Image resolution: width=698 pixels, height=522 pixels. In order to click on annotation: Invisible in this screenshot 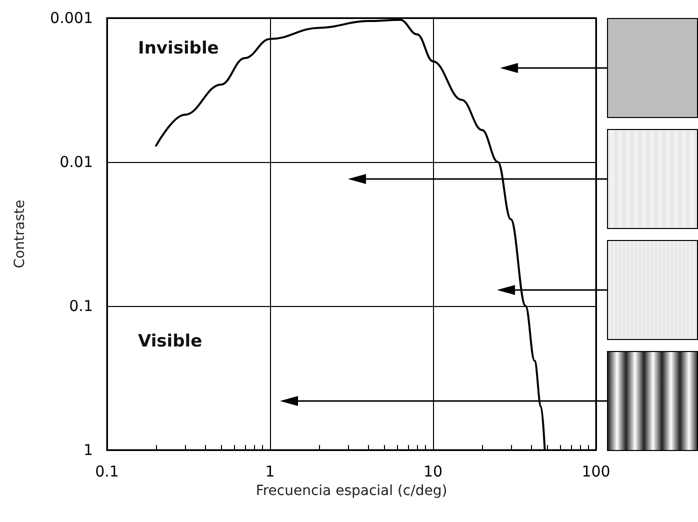, I will do `click(178, 48)`.